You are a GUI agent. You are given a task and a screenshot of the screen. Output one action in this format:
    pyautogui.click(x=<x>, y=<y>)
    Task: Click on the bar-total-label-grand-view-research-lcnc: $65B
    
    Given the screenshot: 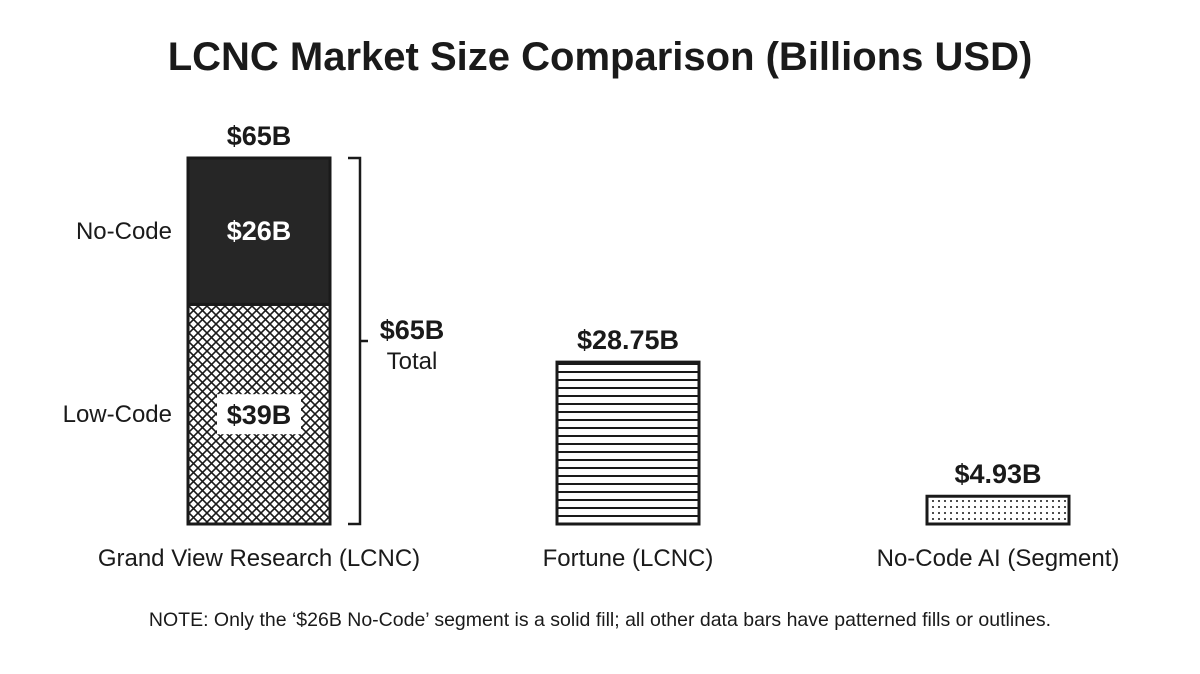 What is the action you would take?
    pyautogui.click(x=259, y=136)
    